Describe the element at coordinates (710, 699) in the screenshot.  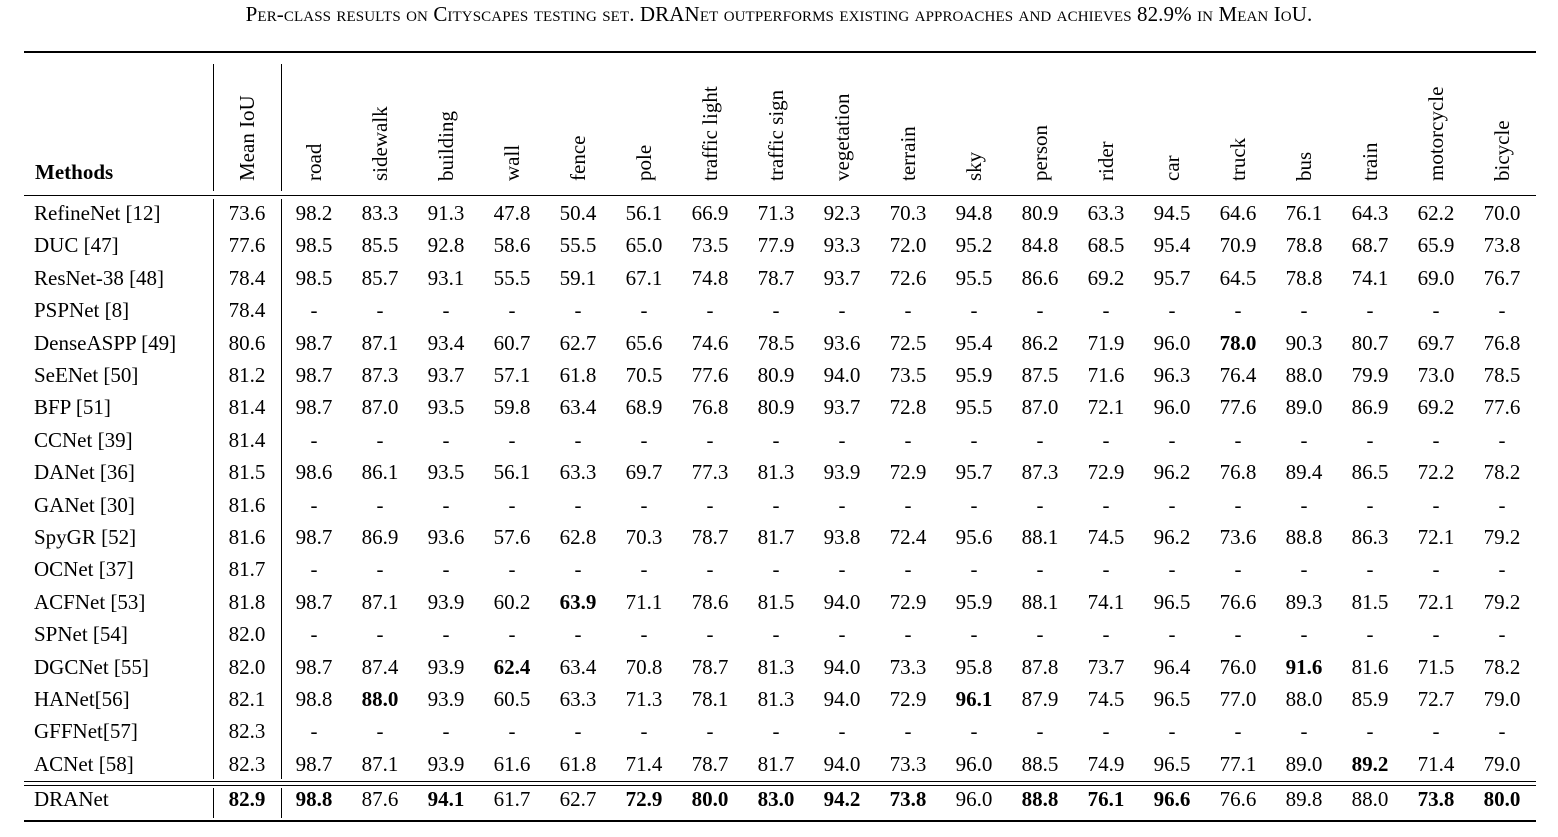
I see `table-cell-traffic-light: 78.1` at that location.